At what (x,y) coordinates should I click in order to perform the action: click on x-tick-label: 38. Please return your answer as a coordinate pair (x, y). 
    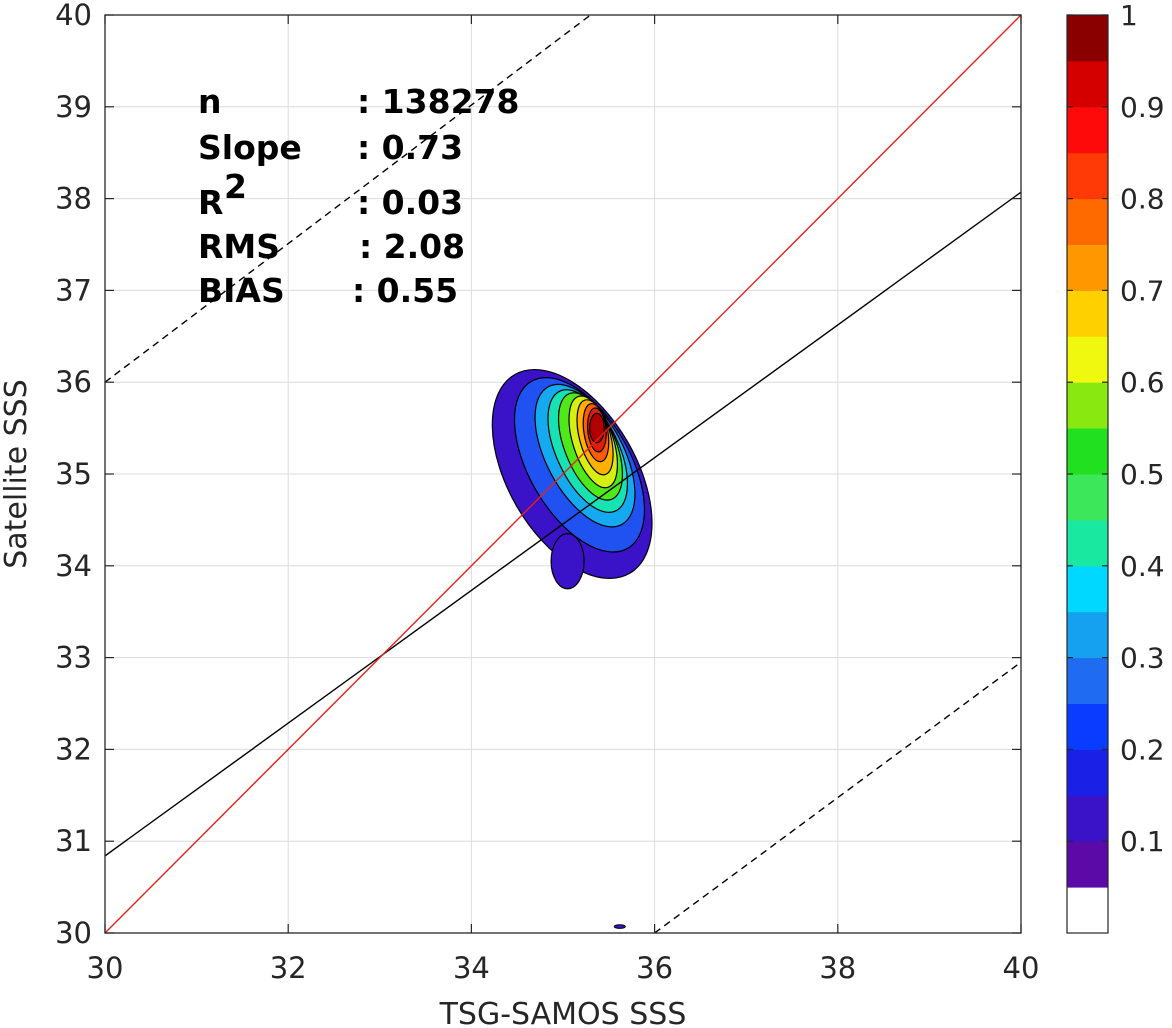
    Looking at the image, I should click on (837, 968).